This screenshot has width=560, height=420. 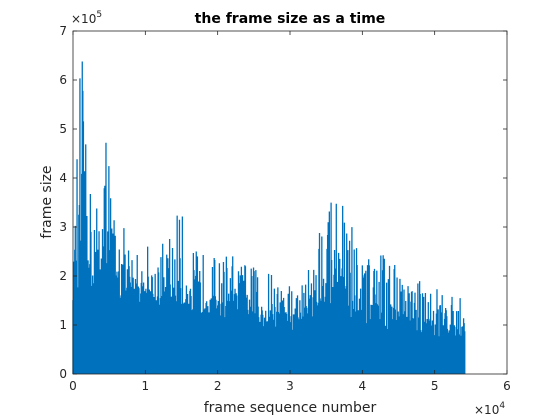 What do you see at coordinates (47, 201) in the screenshot?
I see `y-axis-label: frame size` at bounding box center [47, 201].